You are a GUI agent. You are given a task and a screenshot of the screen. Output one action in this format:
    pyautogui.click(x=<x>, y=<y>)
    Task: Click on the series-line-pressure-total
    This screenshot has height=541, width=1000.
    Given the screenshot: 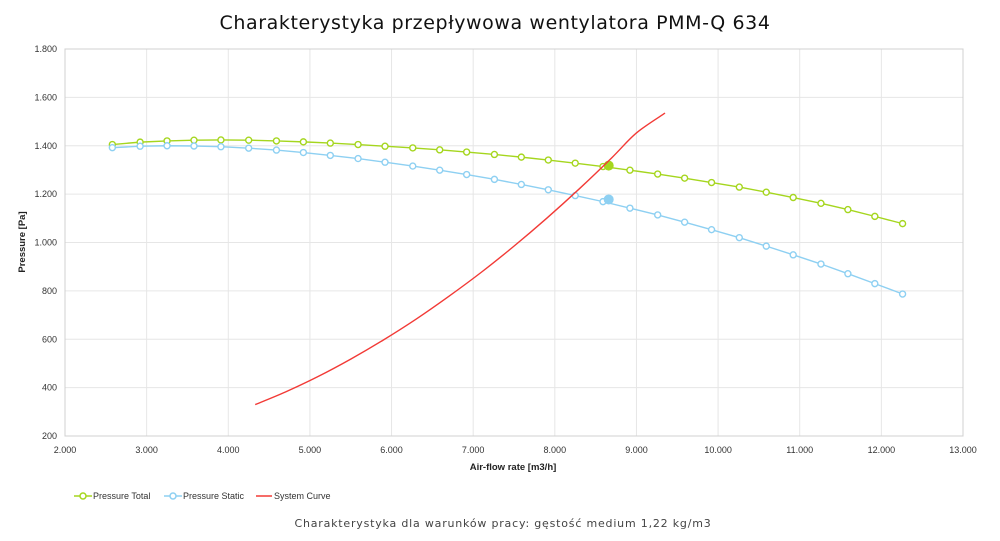 What is the action you would take?
    pyautogui.click(x=507, y=182)
    